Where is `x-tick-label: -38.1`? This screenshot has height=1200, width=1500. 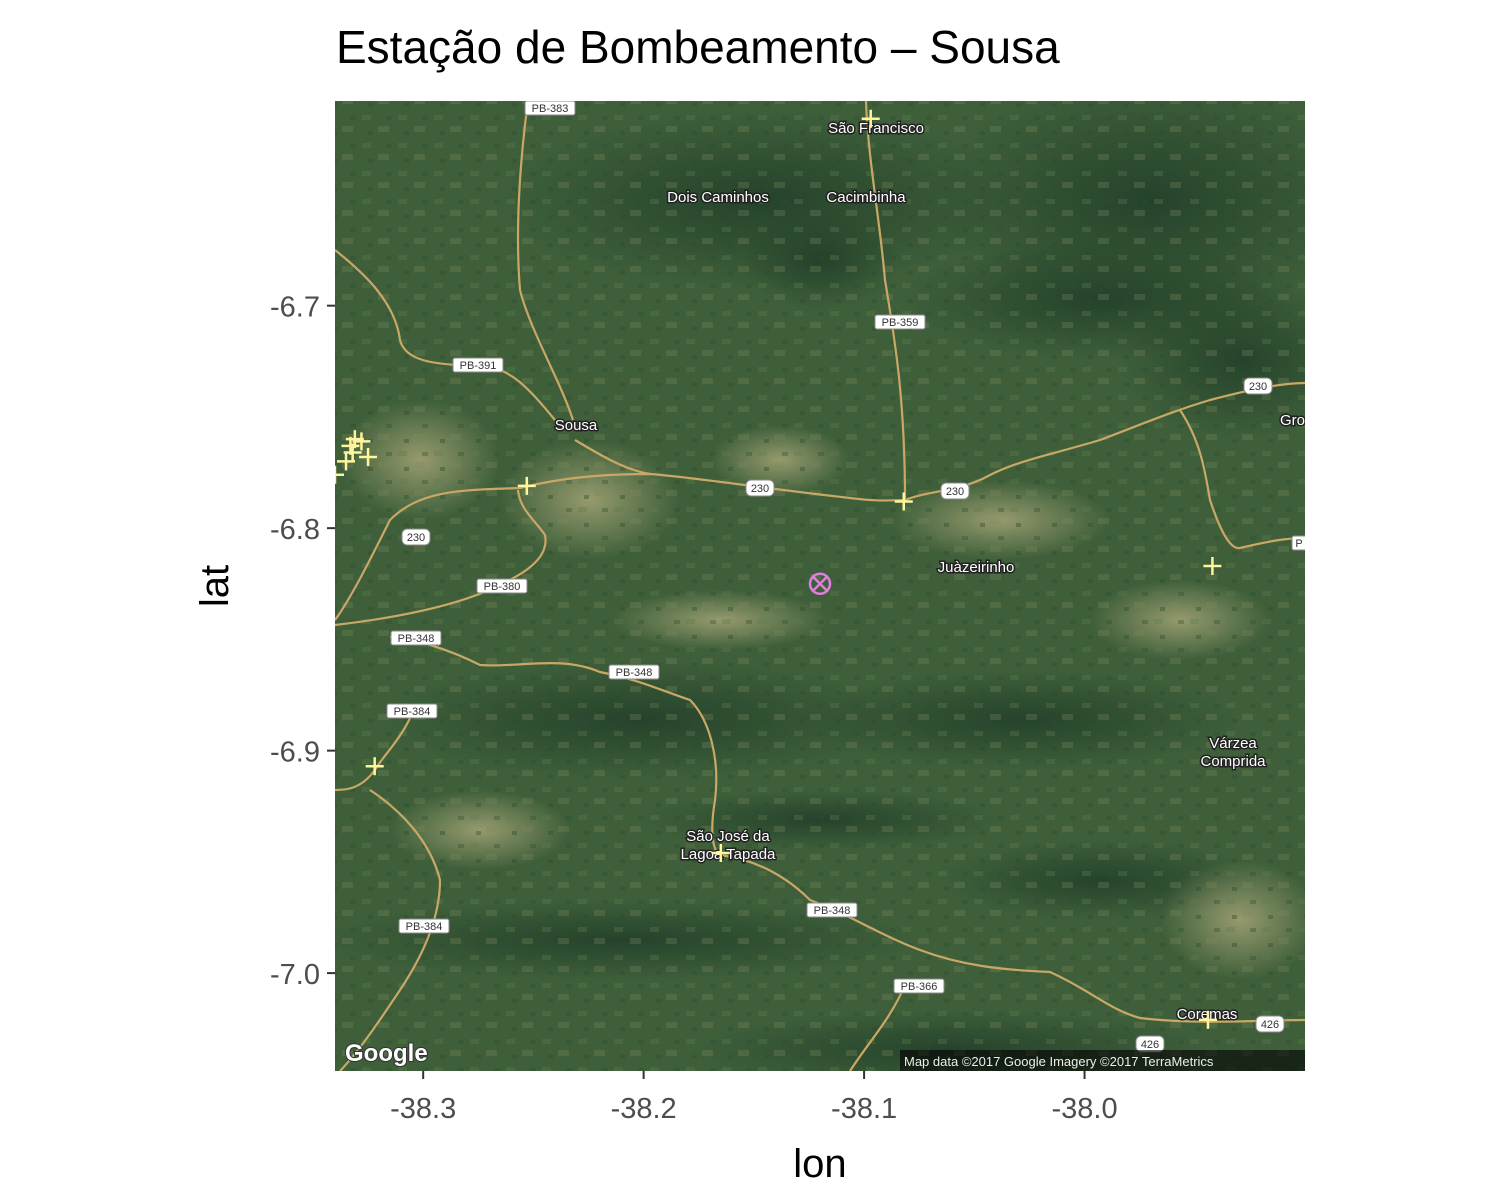 x-tick-label: -38.1 is located at coordinates (864, 1109).